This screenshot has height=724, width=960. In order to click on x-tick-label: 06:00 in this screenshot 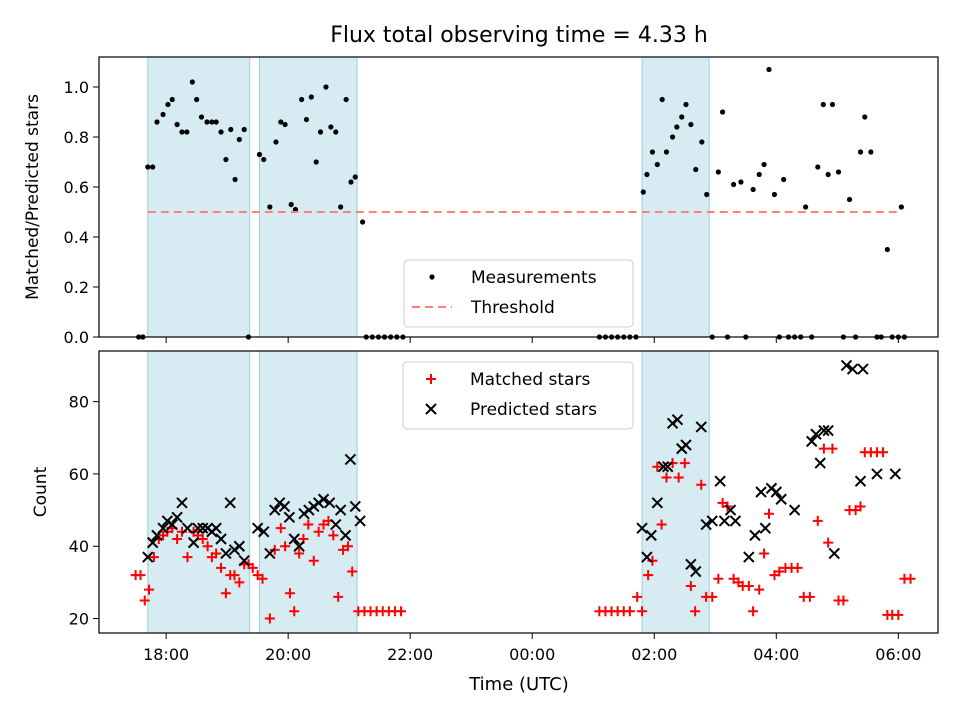, I will do `click(898, 654)`.